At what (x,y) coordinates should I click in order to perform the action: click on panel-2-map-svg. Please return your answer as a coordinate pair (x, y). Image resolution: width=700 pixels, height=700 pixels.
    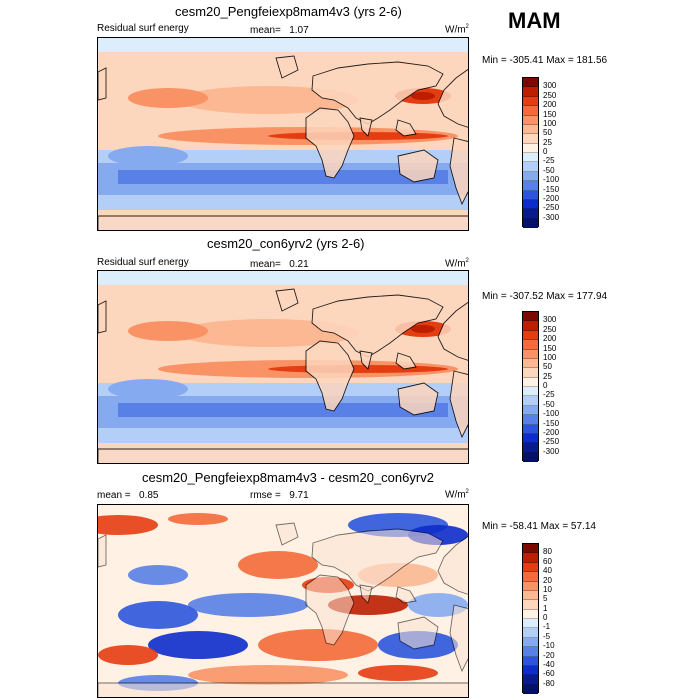
    Looking at the image, I should click on (283, 367).